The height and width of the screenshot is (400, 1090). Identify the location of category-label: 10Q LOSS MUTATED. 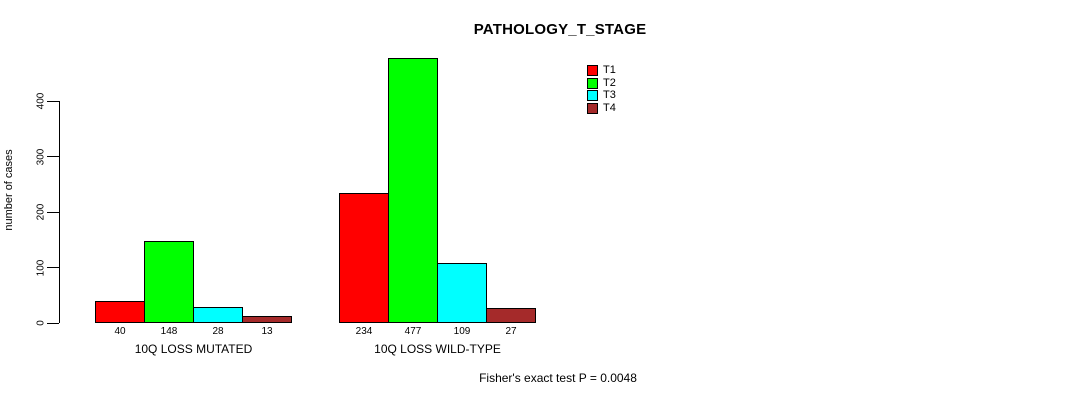
(193, 349).